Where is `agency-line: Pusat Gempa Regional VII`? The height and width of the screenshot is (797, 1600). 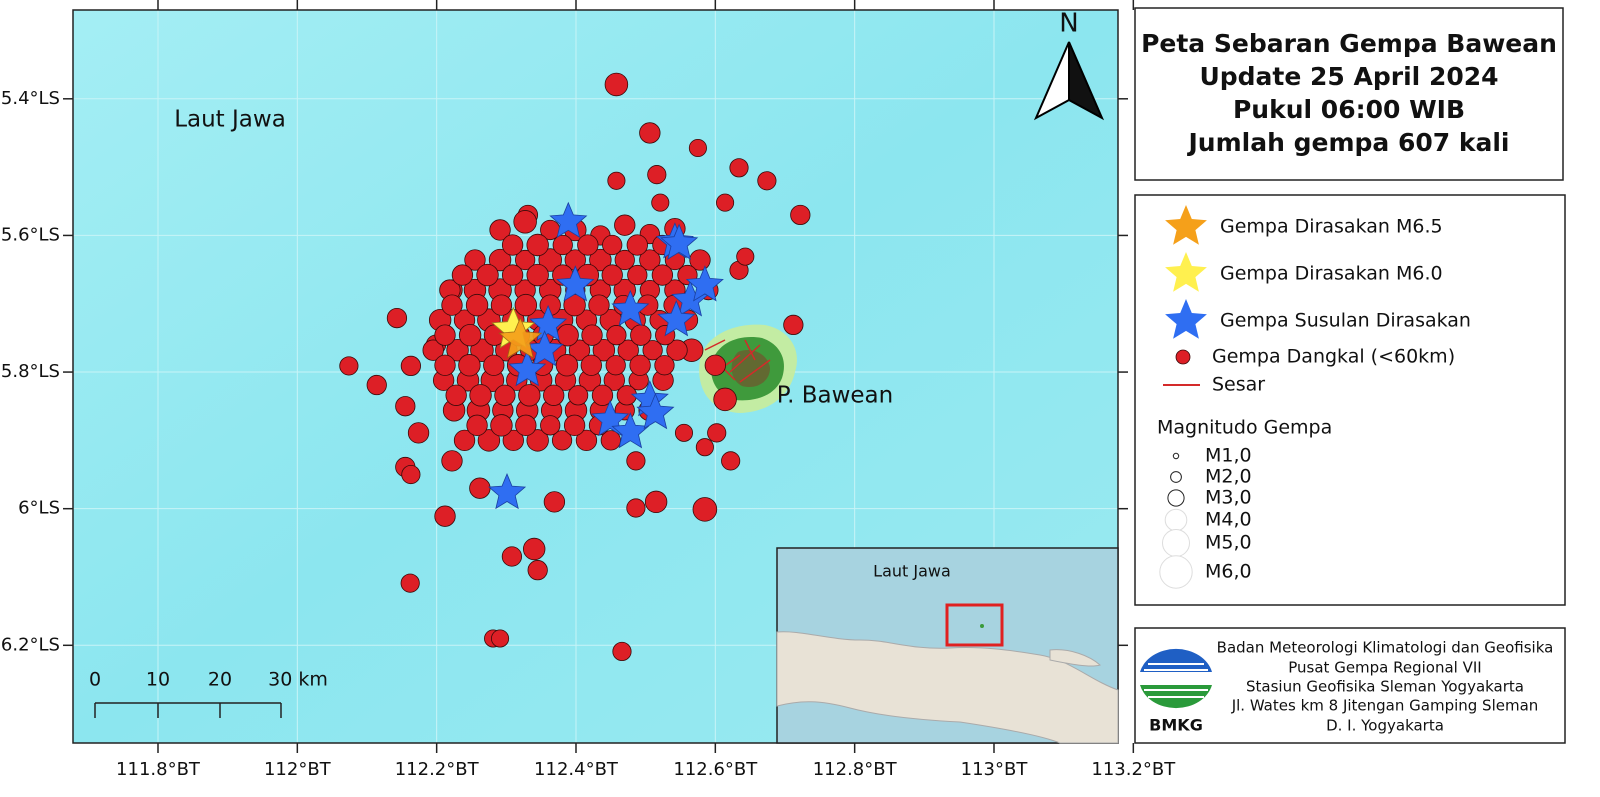 agency-line: Pusat Gempa Regional VII is located at coordinates (1384, 668).